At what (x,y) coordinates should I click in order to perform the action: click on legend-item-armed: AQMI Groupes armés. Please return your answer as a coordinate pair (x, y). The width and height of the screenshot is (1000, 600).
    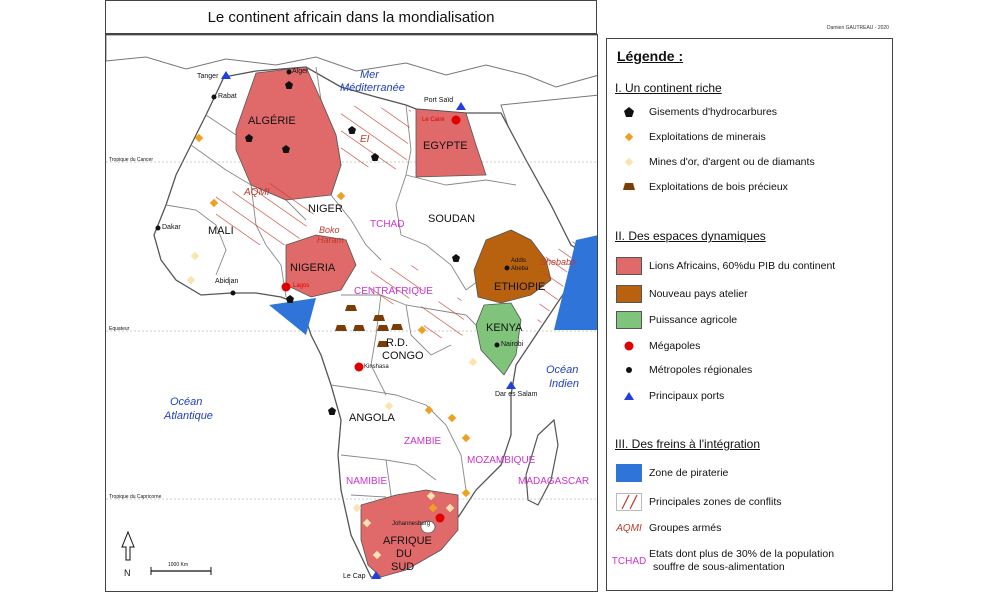
    Looking at the image, I should click on (668, 528).